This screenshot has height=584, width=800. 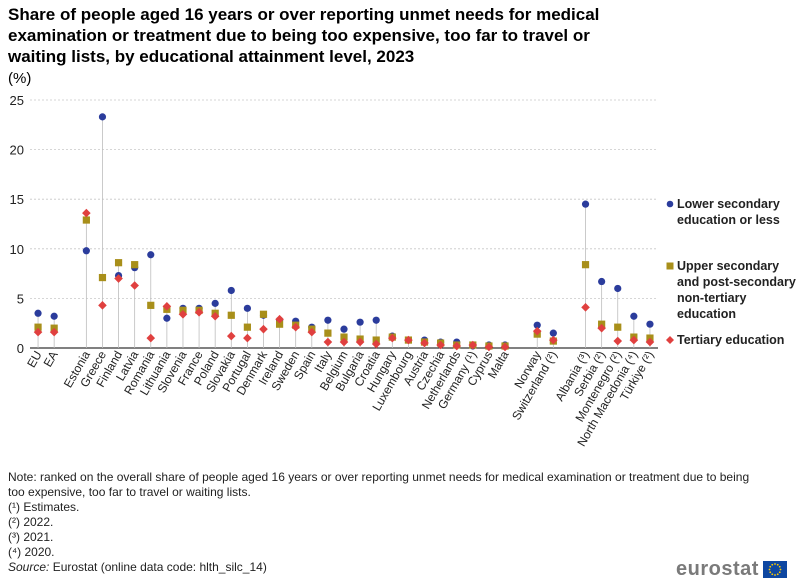 I want to click on x-tick-label: EA, so click(x=51, y=359).